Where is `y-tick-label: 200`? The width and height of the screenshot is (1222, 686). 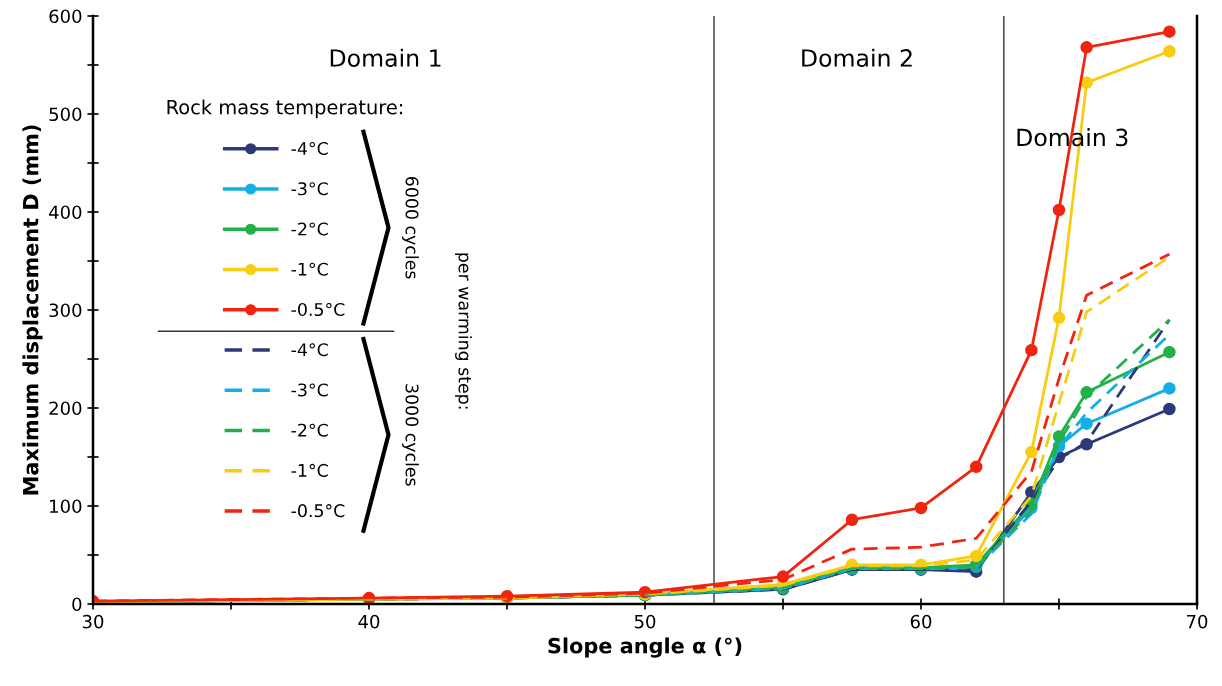
y-tick-label: 200 is located at coordinates (65, 408).